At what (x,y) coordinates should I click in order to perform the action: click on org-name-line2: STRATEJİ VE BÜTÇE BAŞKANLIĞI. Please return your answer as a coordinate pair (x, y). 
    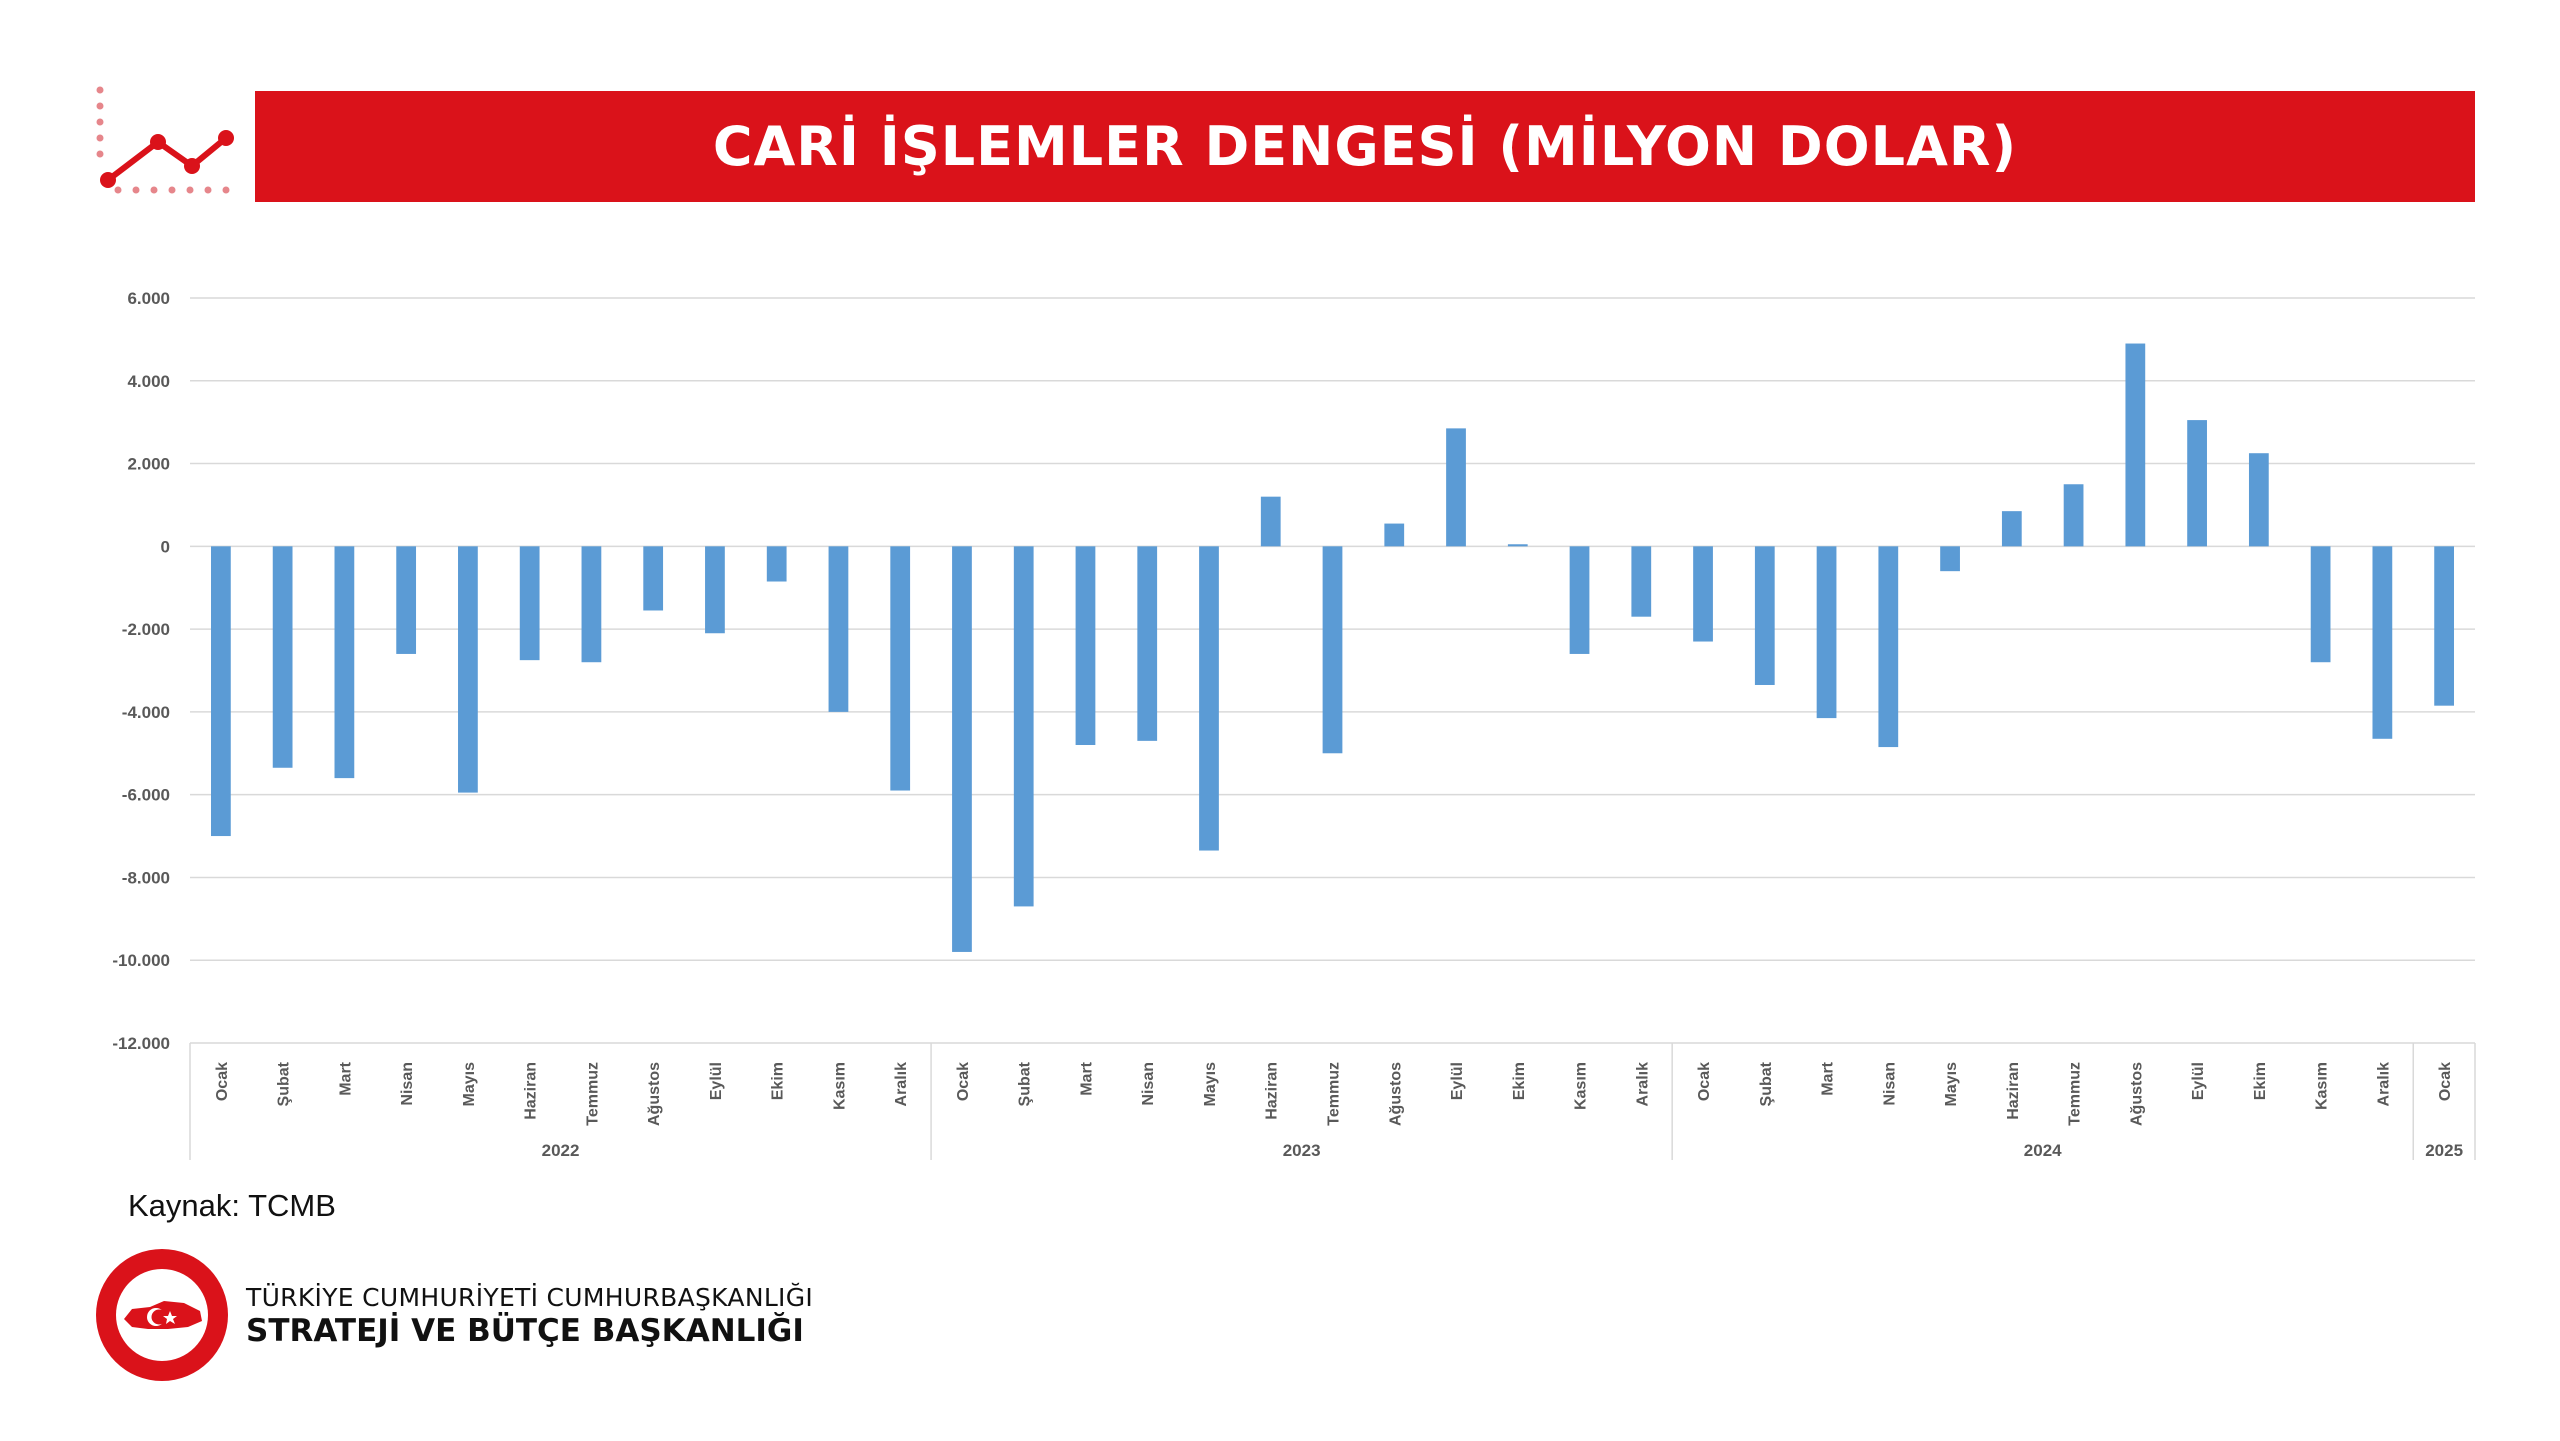
    Looking at the image, I should click on (525, 1331).